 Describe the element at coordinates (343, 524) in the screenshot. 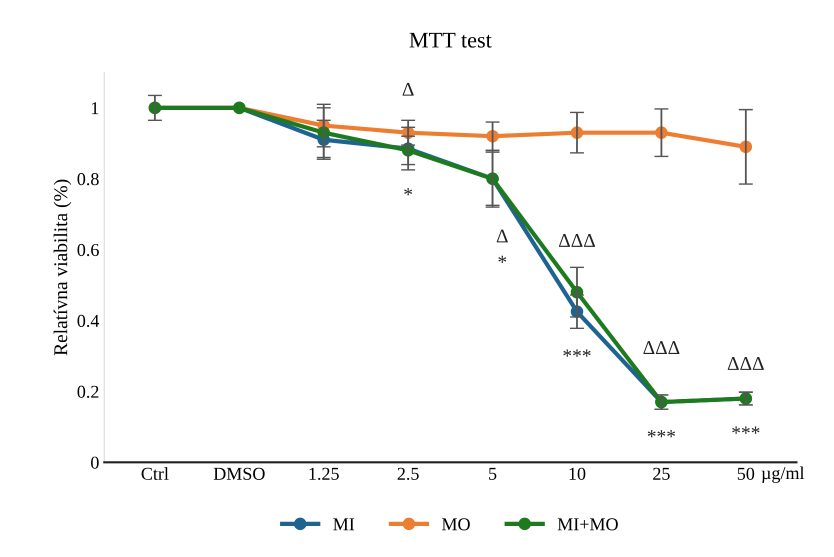

I see `legend-label: MI` at that location.